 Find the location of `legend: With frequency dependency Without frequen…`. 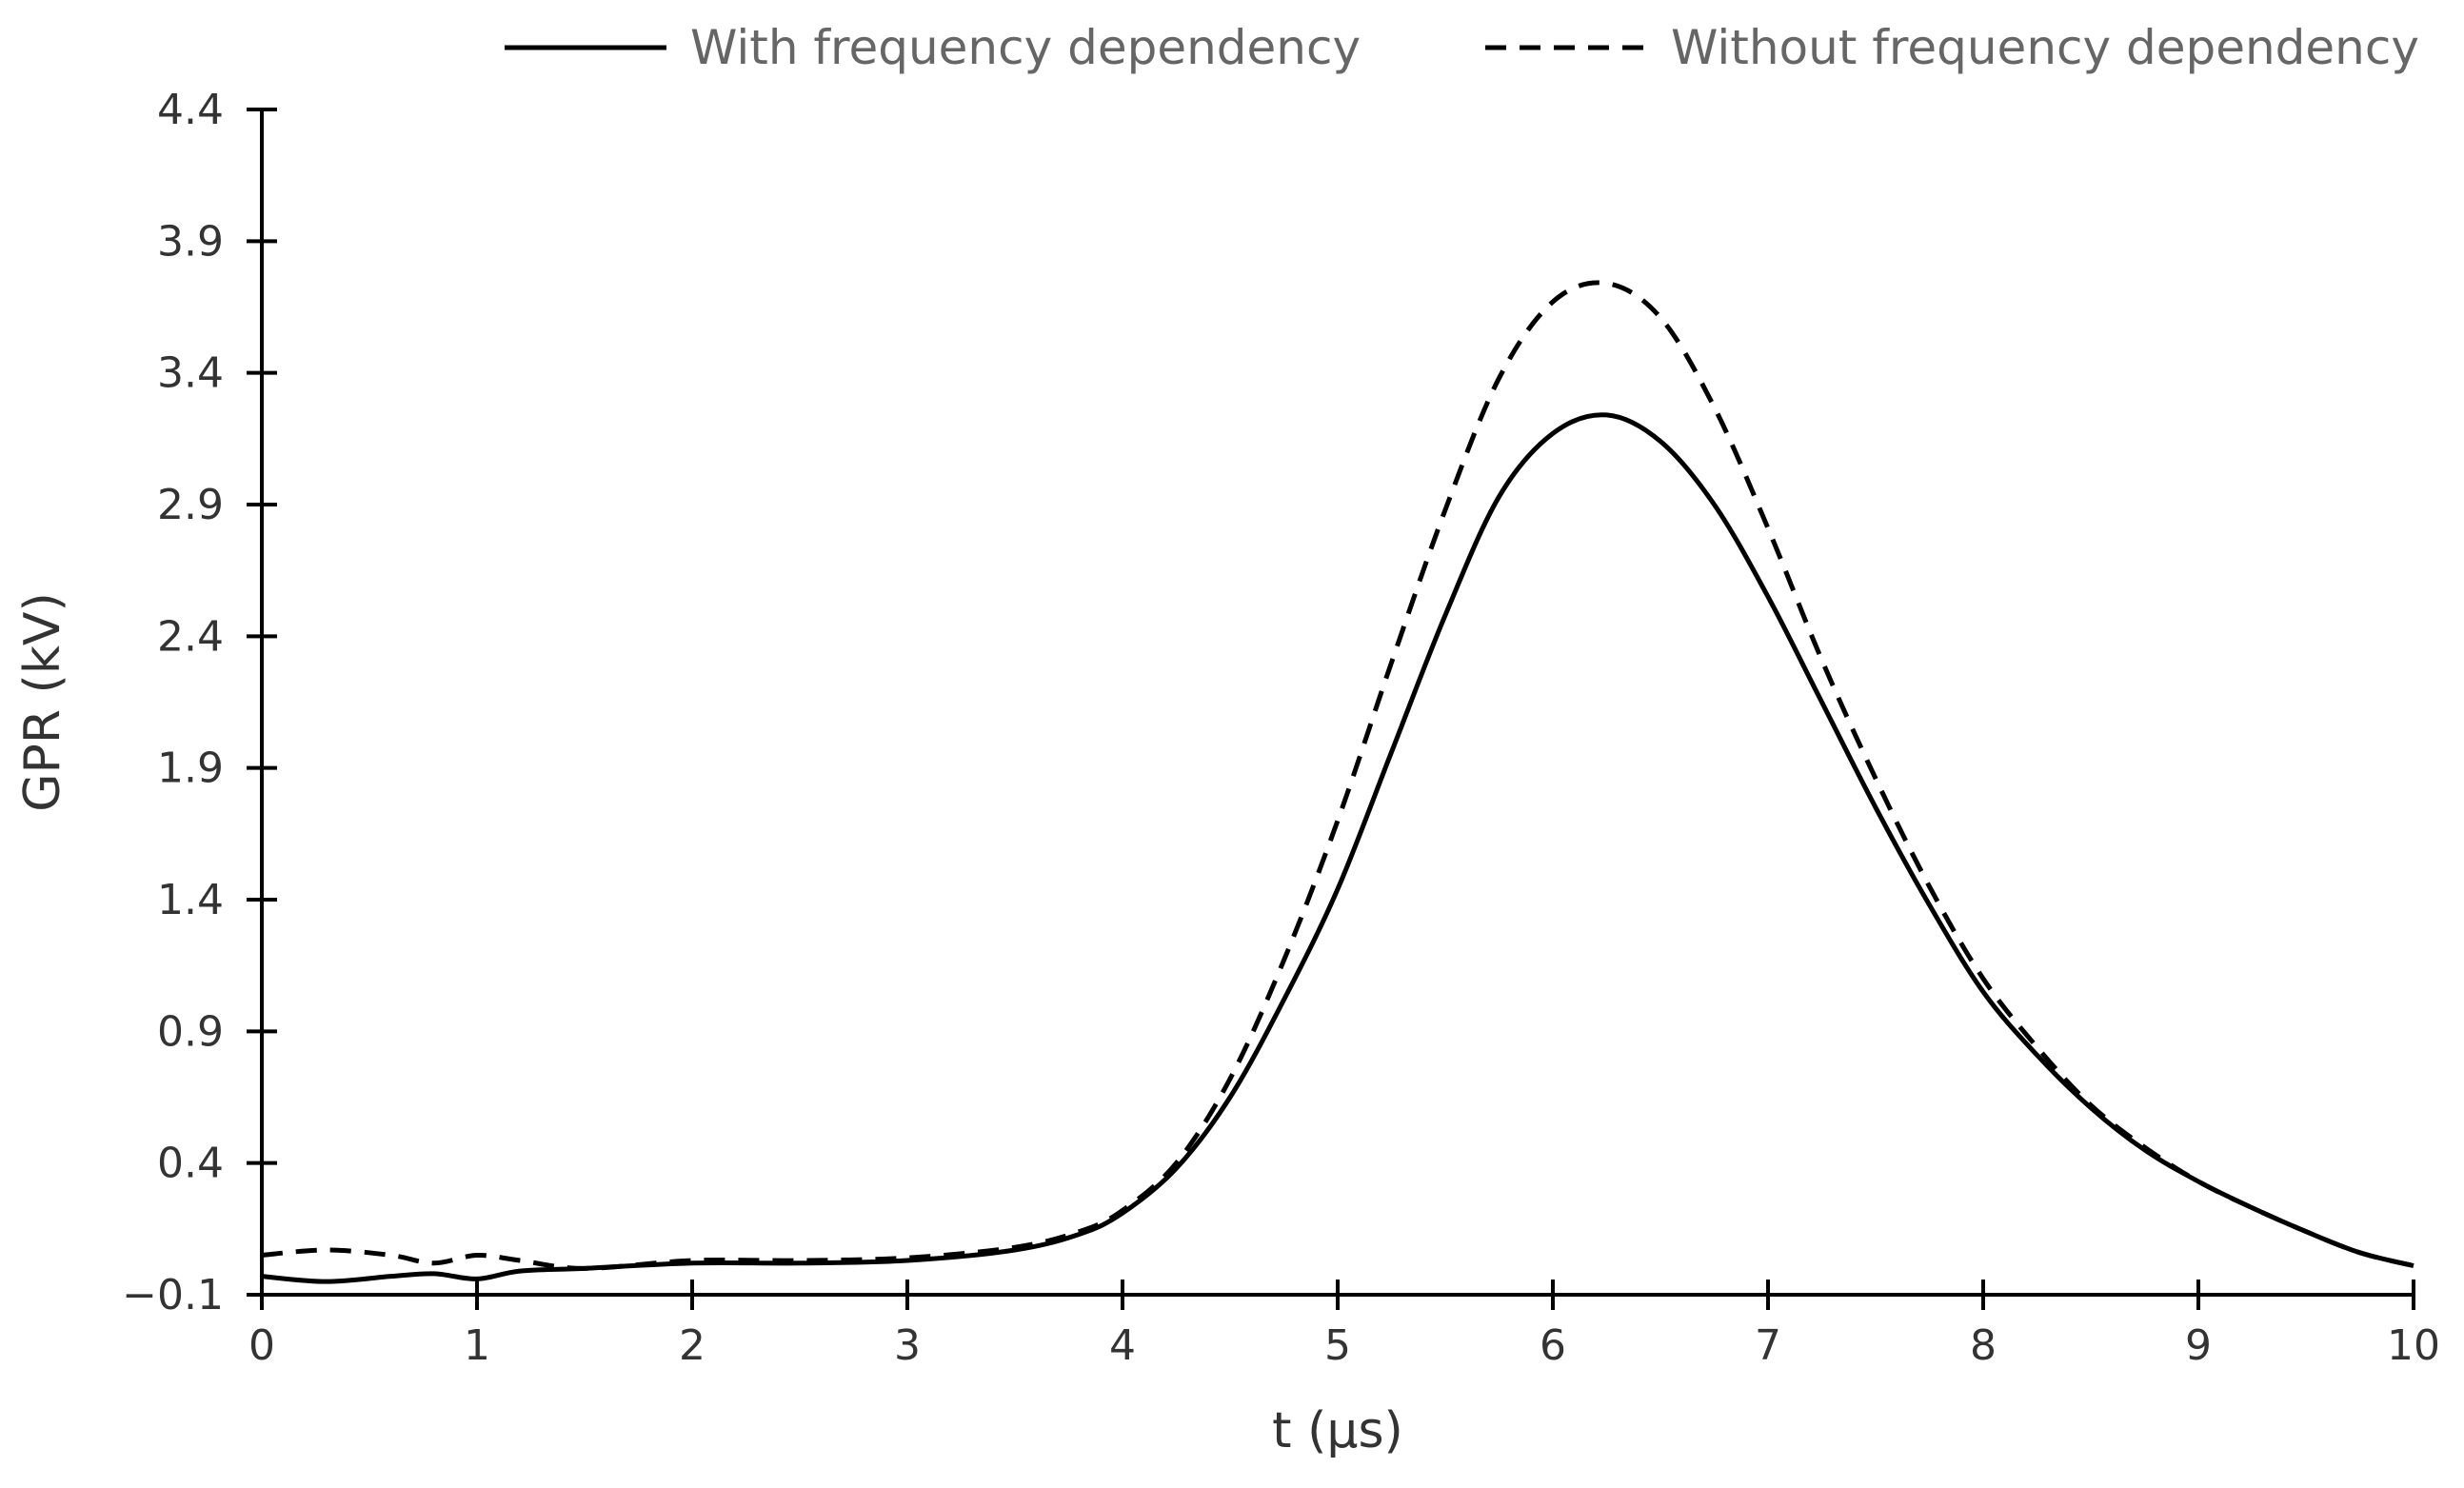

legend: With frequency dependency Without frequen… is located at coordinates (1462, 47).